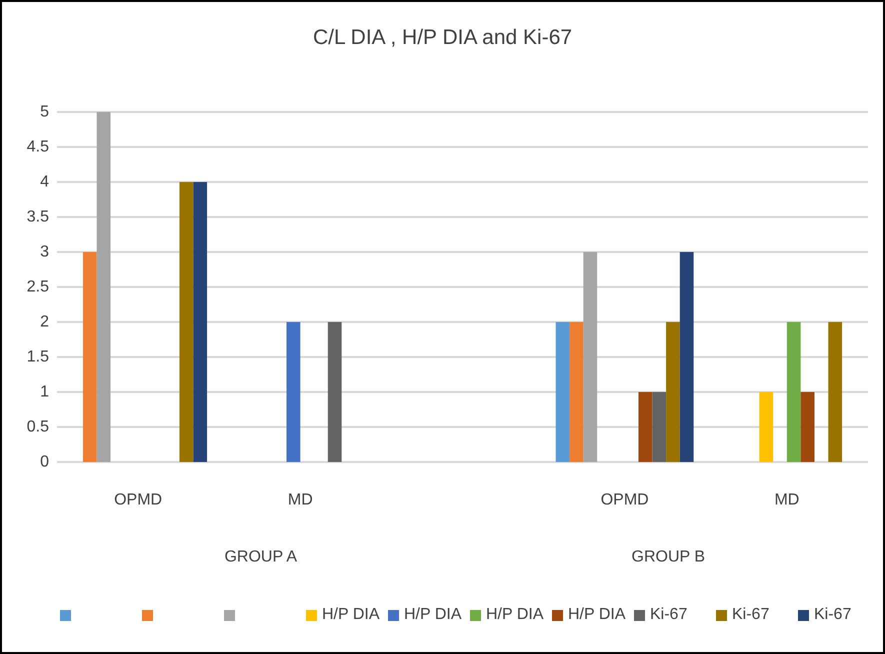 The height and width of the screenshot is (654, 885). What do you see at coordinates (442, 37) in the screenshot?
I see `chart-title: C/L DIA , H/P DIA and Ki-67` at bounding box center [442, 37].